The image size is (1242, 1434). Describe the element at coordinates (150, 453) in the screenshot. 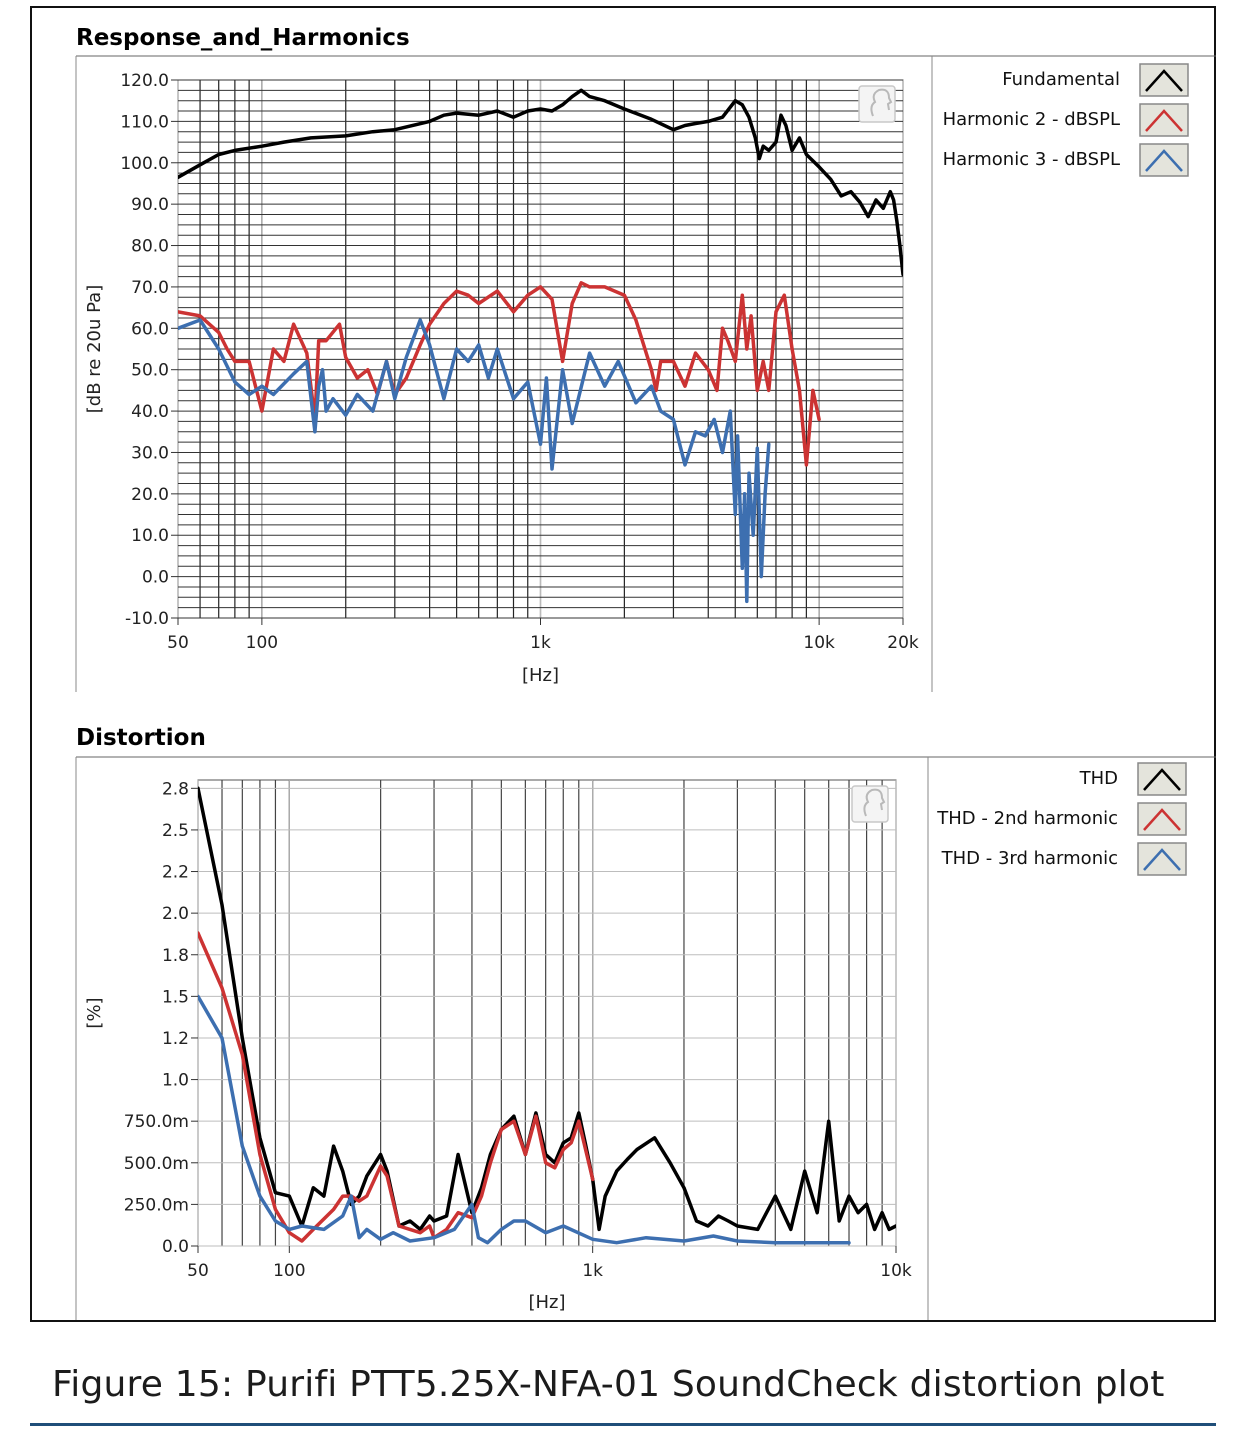

I see `y-tick-label: 30.0` at that location.